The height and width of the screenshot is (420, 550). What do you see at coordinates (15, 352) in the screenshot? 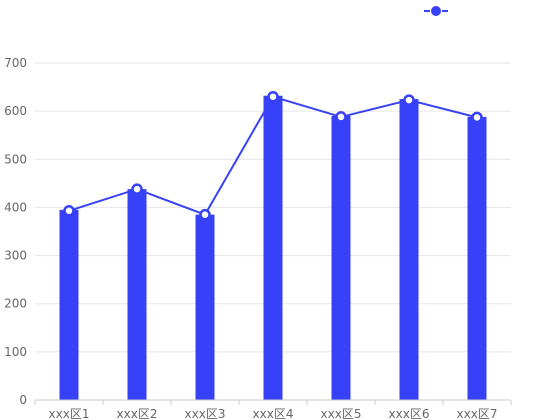
I see `y-tick-label: 100` at bounding box center [15, 352].